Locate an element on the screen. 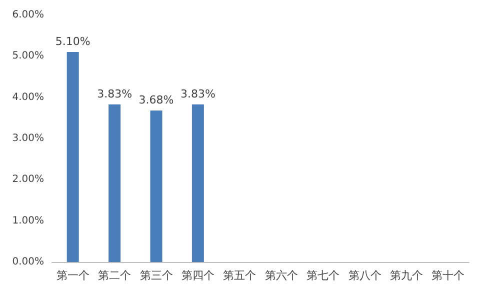 This screenshot has height=294, width=481. y-tick-label: 2.00% is located at coordinates (28, 180).